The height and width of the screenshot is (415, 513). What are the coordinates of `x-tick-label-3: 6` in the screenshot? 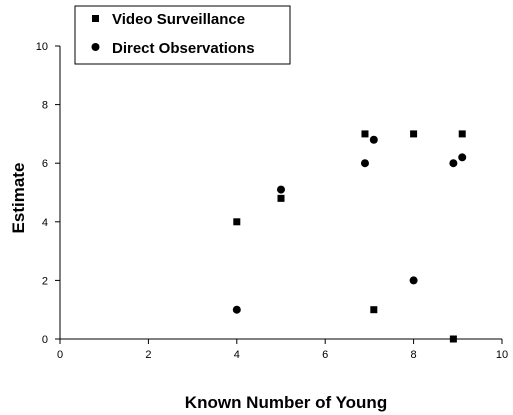 It's located at (325, 355).